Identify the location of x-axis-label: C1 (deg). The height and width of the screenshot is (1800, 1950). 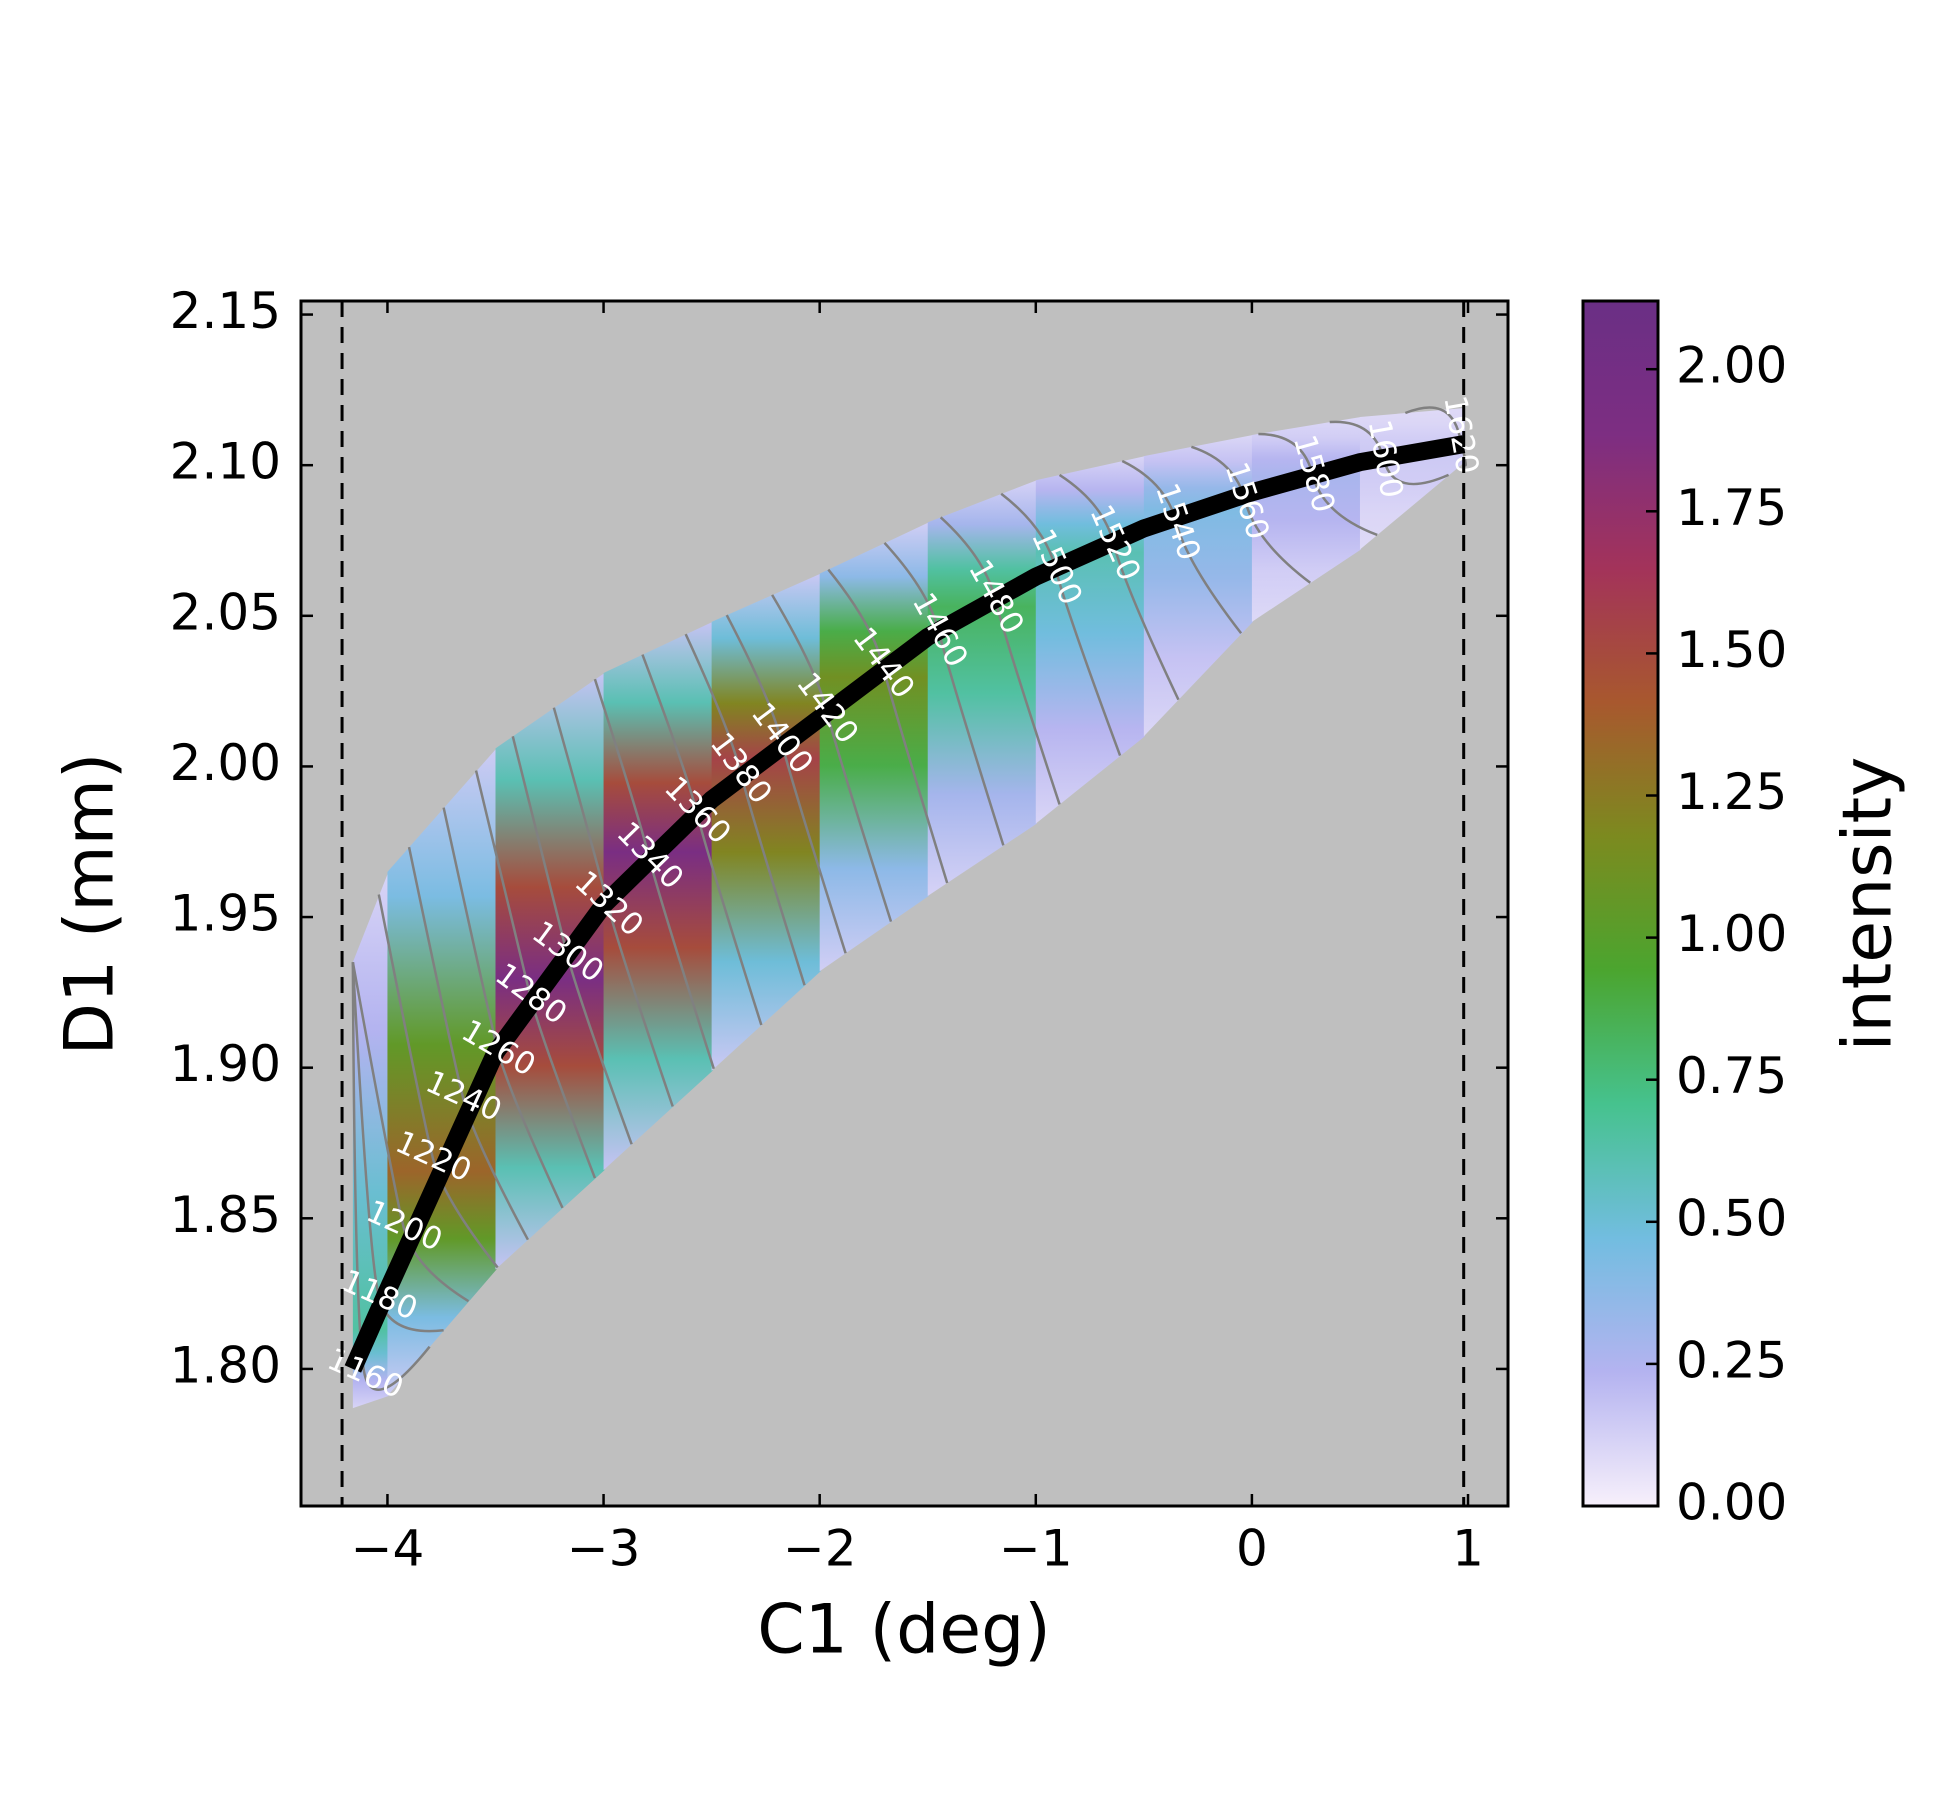
(904, 1630).